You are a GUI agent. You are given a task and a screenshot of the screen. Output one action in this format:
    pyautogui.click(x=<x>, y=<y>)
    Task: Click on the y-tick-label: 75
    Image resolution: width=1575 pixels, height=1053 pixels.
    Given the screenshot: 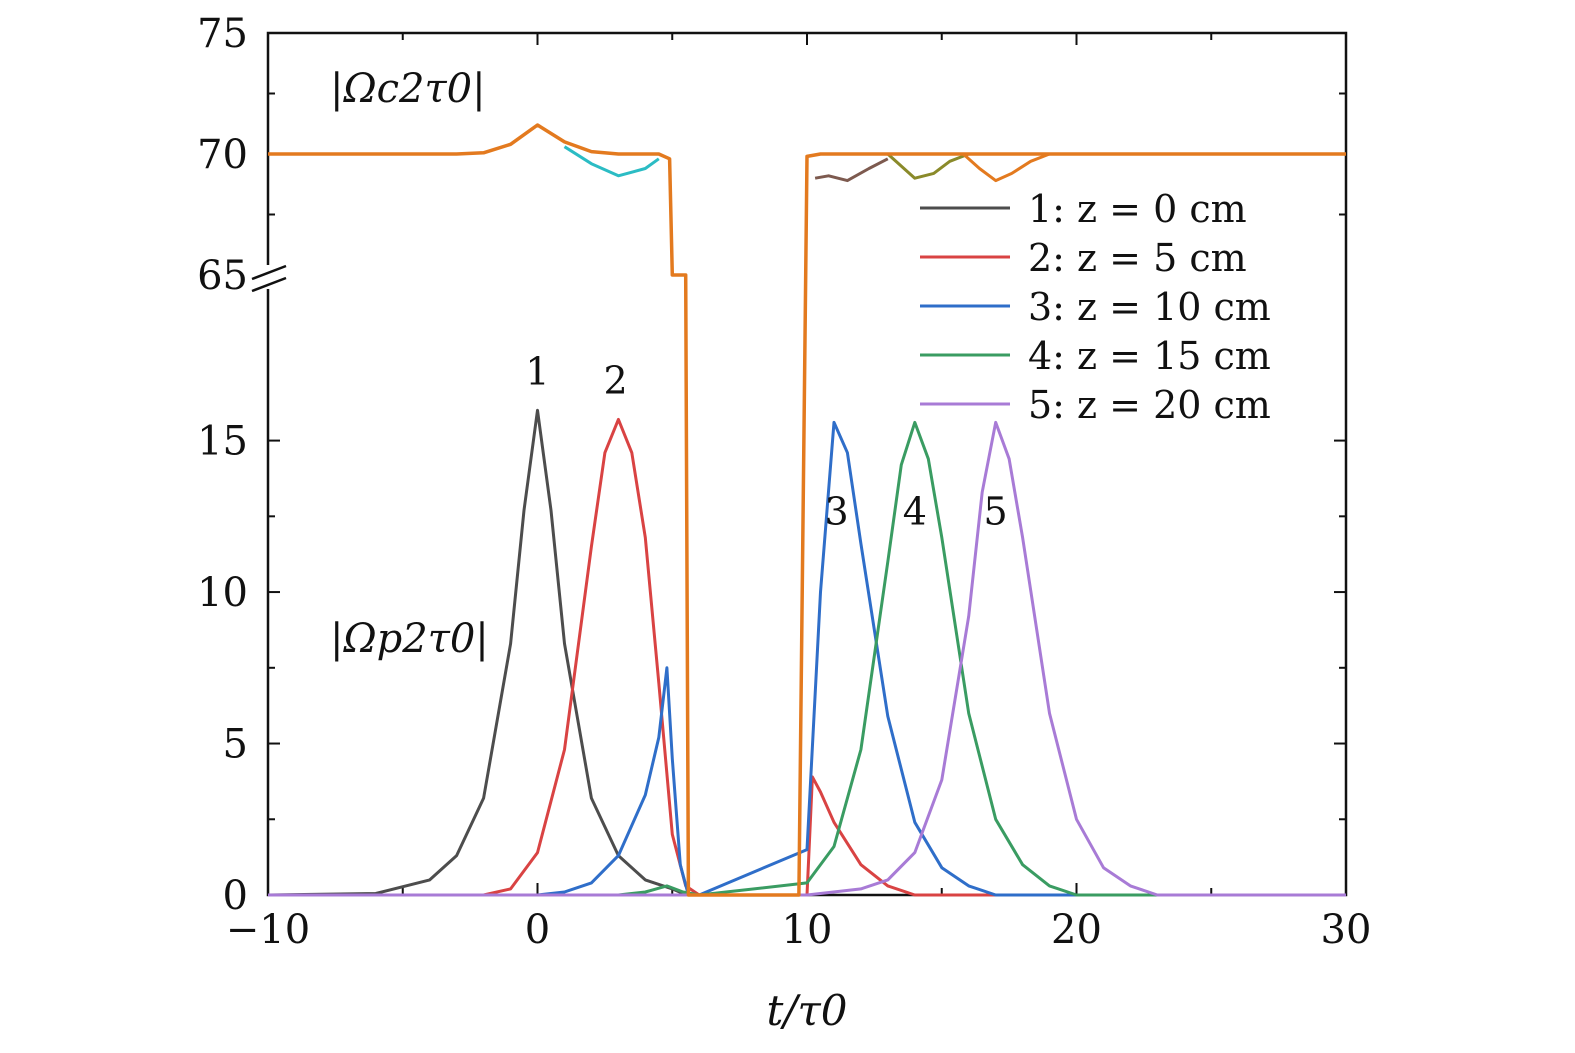 What is the action you would take?
    pyautogui.click(x=222, y=34)
    